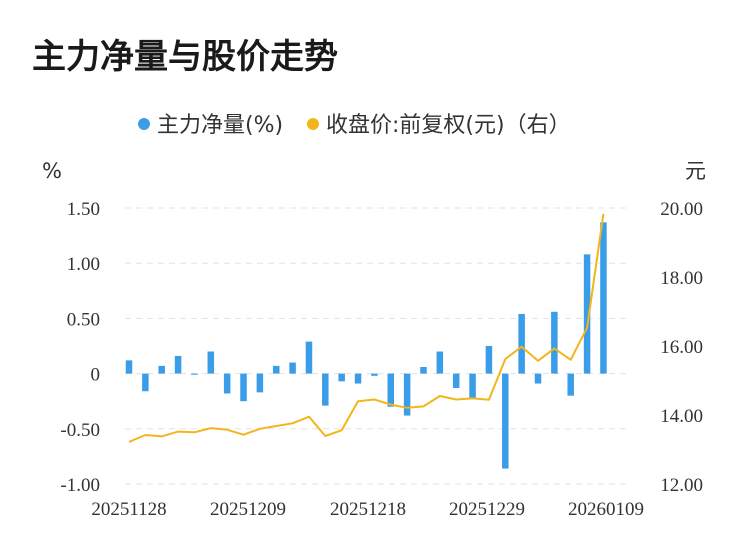  I want to click on legend-marker-net-volume, so click(144, 124).